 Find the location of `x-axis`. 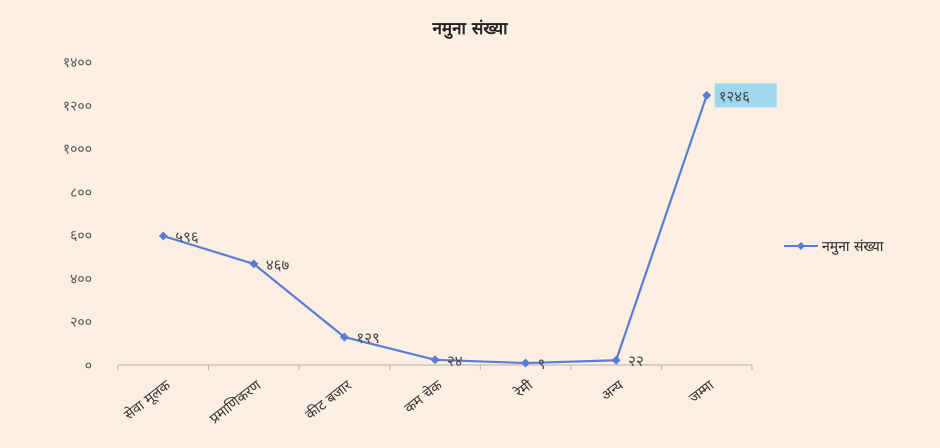

x-axis is located at coordinates (435, 367).